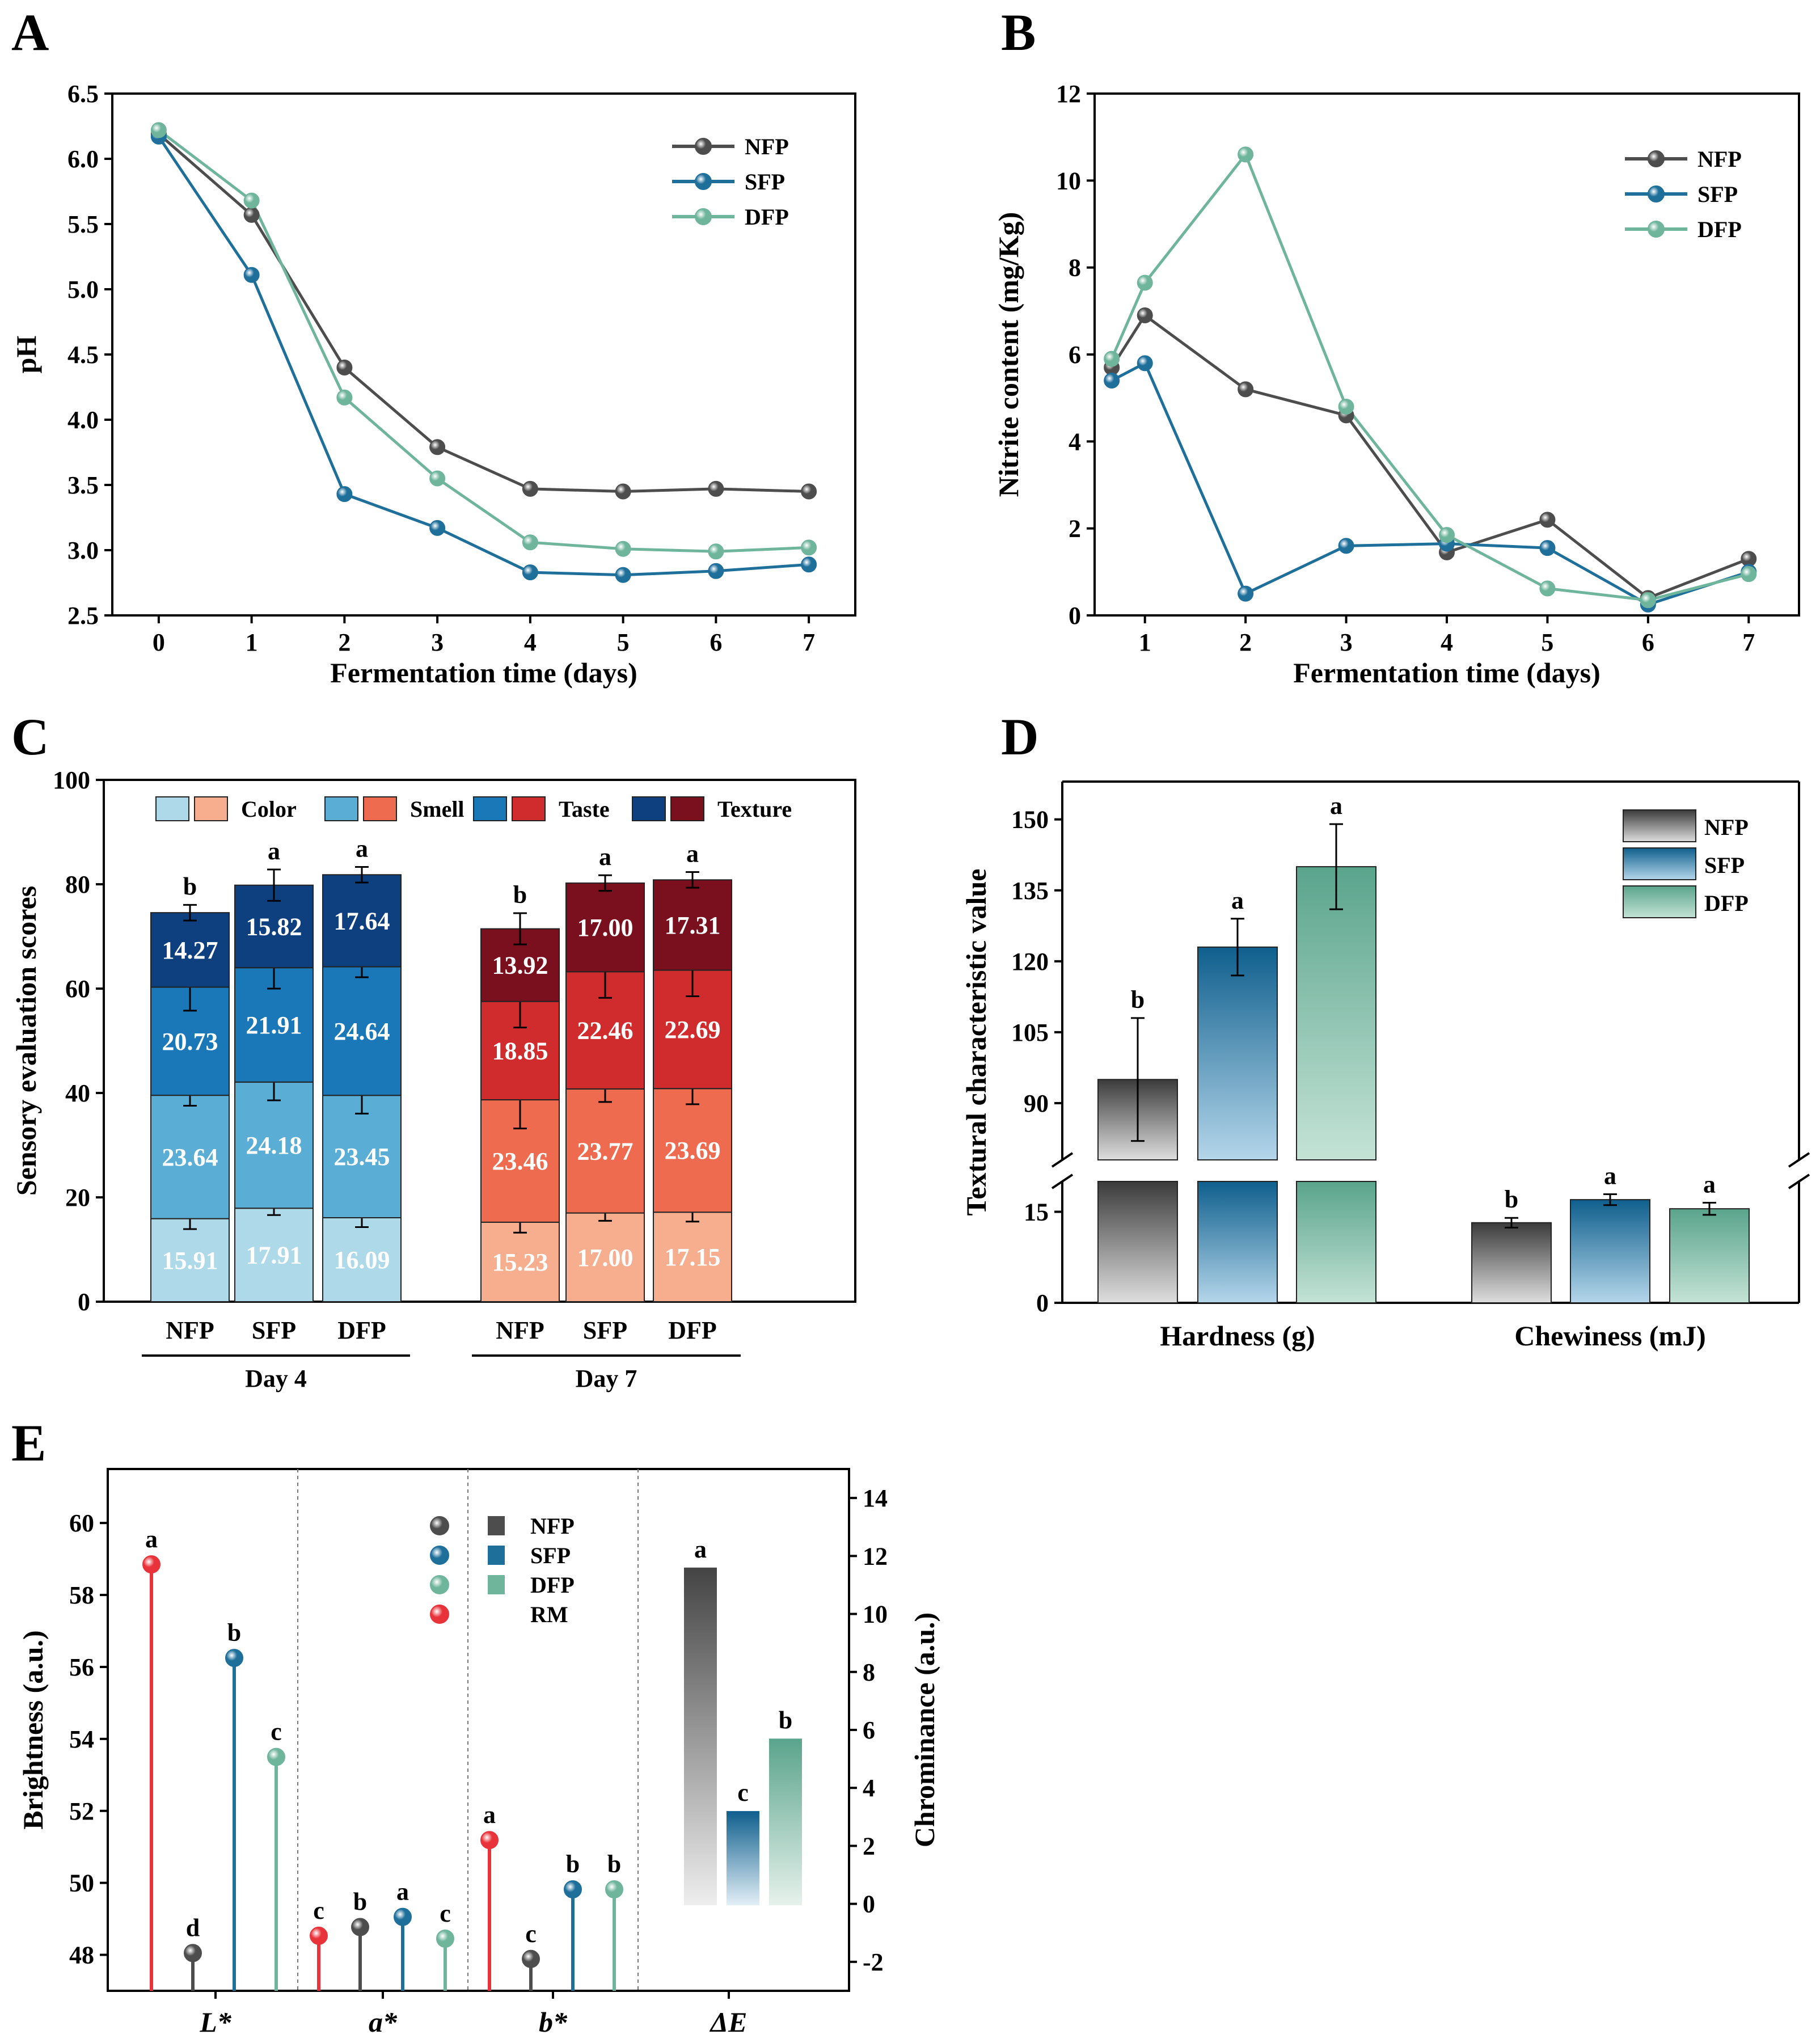 The height and width of the screenshot is (2043, 1820). Describe the element at coordinates (83, 290) in the screenshot. I see `y-tick-label: 5.0` at that location.